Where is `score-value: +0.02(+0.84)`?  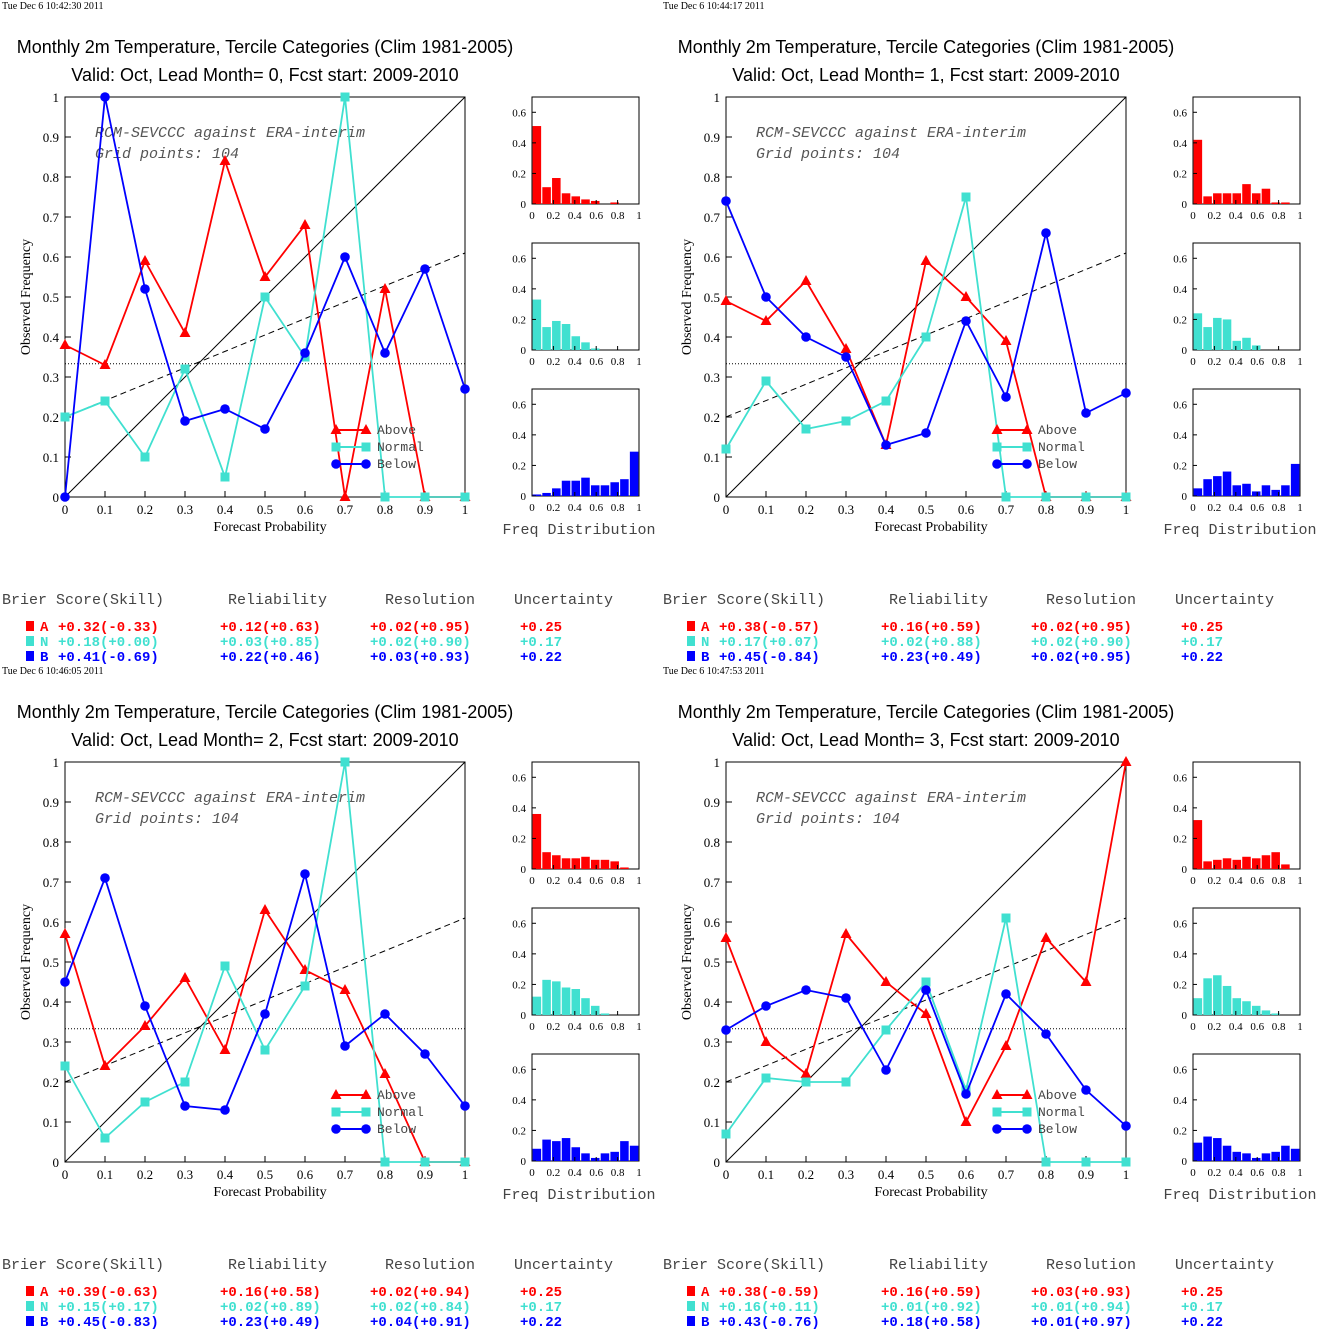
score-value: +0.02(+0.84) is located at coordinates (420, 1308).